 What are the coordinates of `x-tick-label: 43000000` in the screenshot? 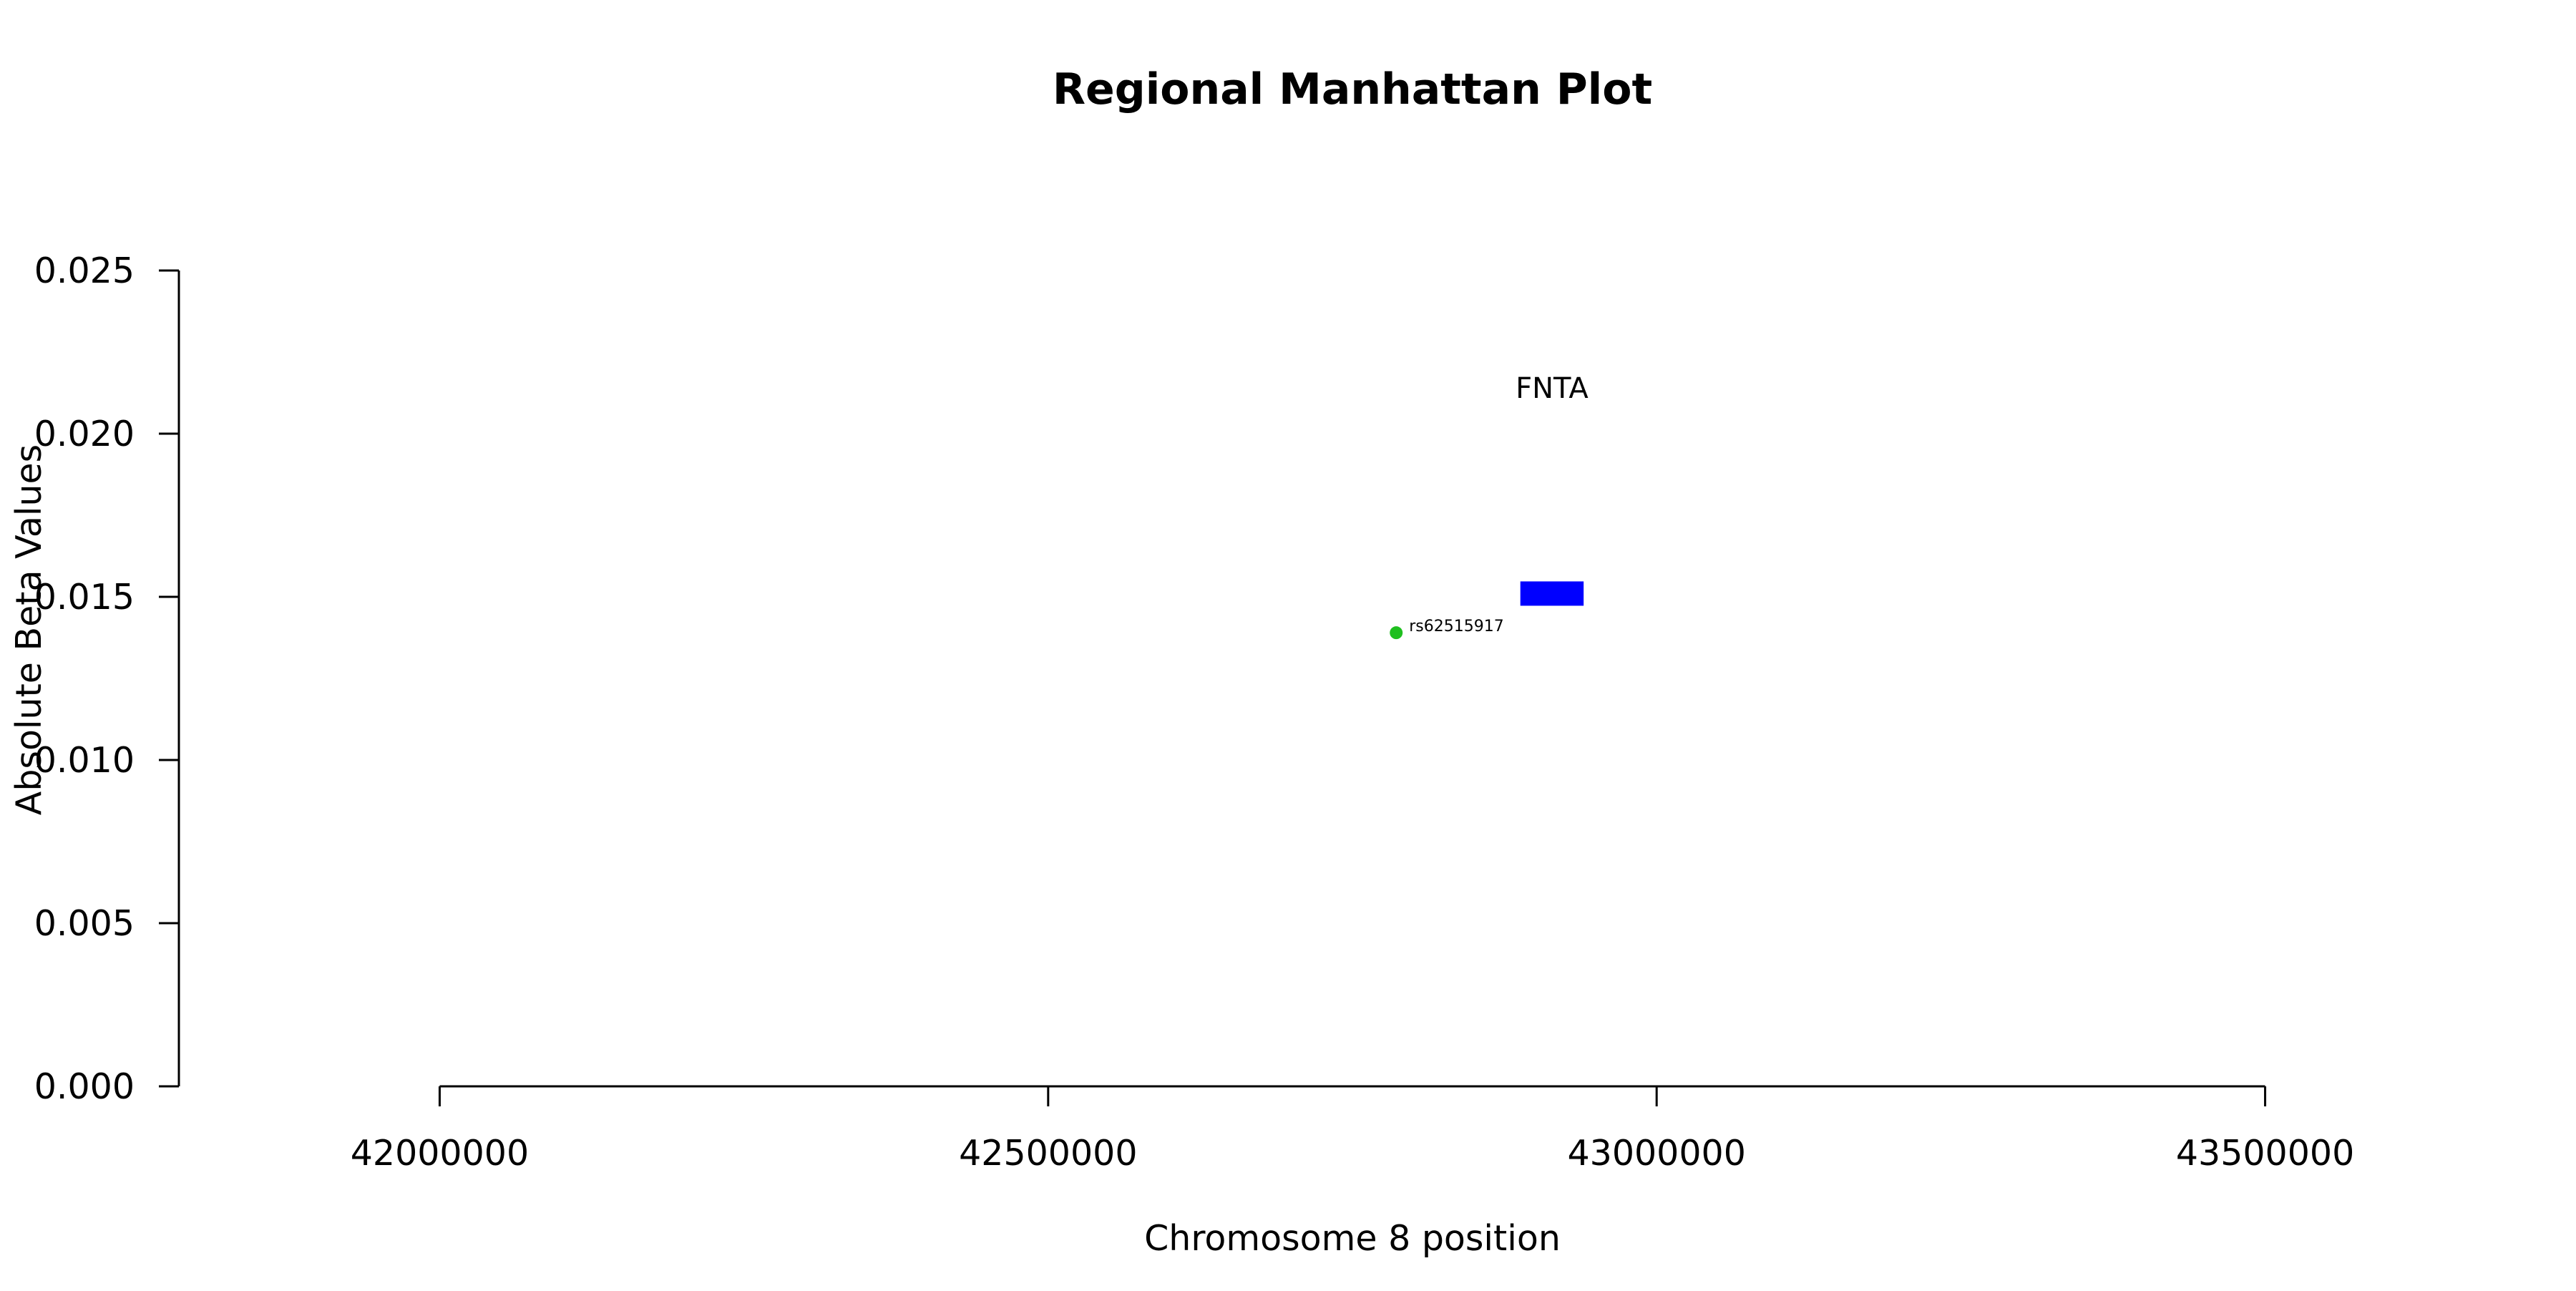 It's located at (1656, 1153).